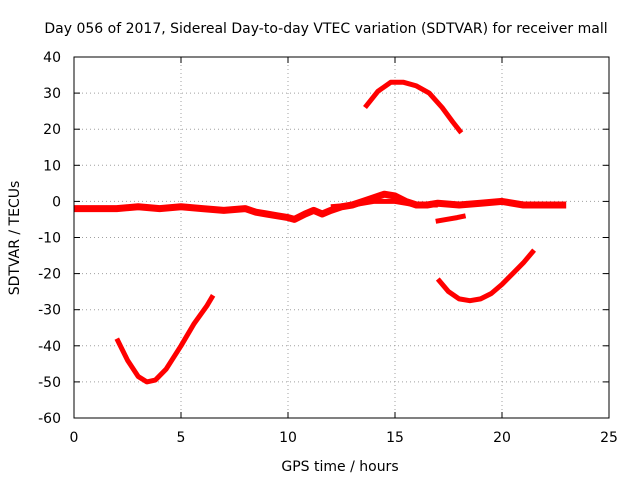 This screenshot has width=640, height=480. What do you see at coordinates (339, 467) in the screenshot?
I see `x-axis-label: GPS time / hours` at bounding box center [339, 467].